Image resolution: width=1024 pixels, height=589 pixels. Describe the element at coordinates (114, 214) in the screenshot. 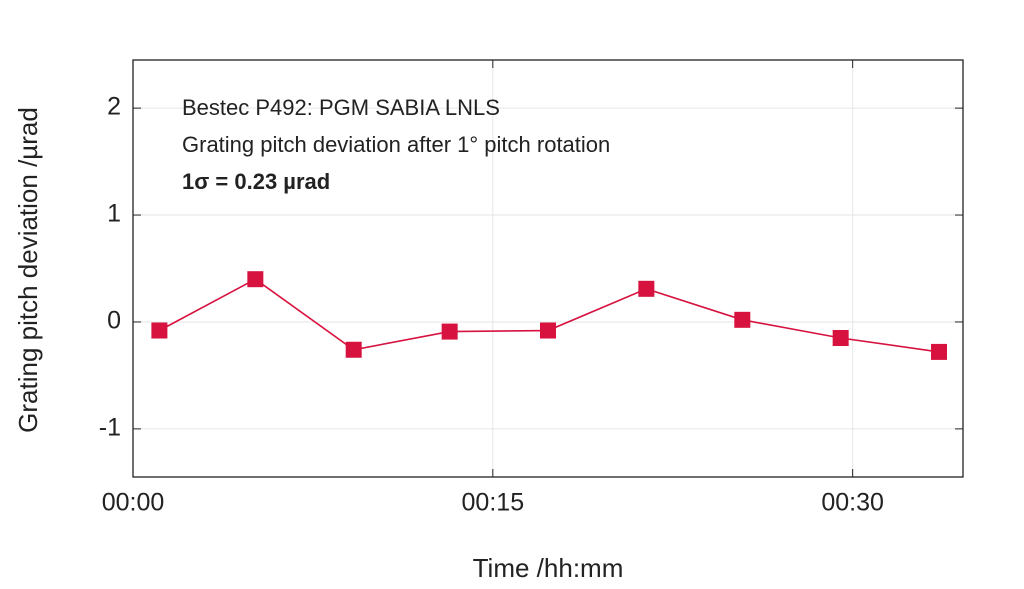

I see `y-tick-label: 1` at that location.